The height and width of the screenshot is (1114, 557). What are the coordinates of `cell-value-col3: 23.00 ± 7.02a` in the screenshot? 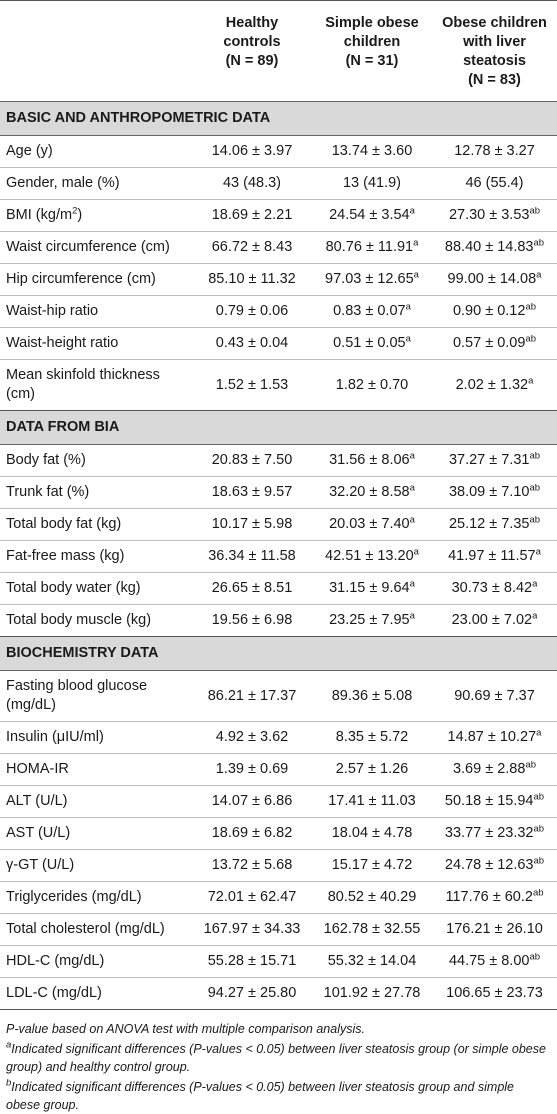 It's located at (494, 620).